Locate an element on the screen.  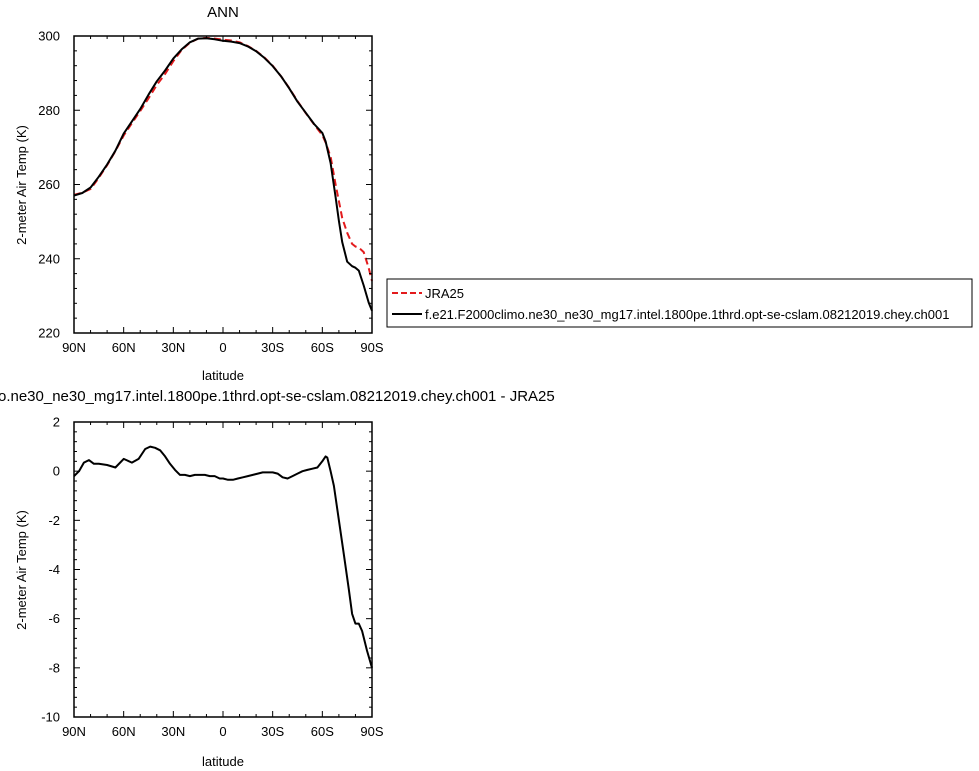
bottom-y-axis-label: 2-meter Air Temp (K) is located at coordinates (21, 570).